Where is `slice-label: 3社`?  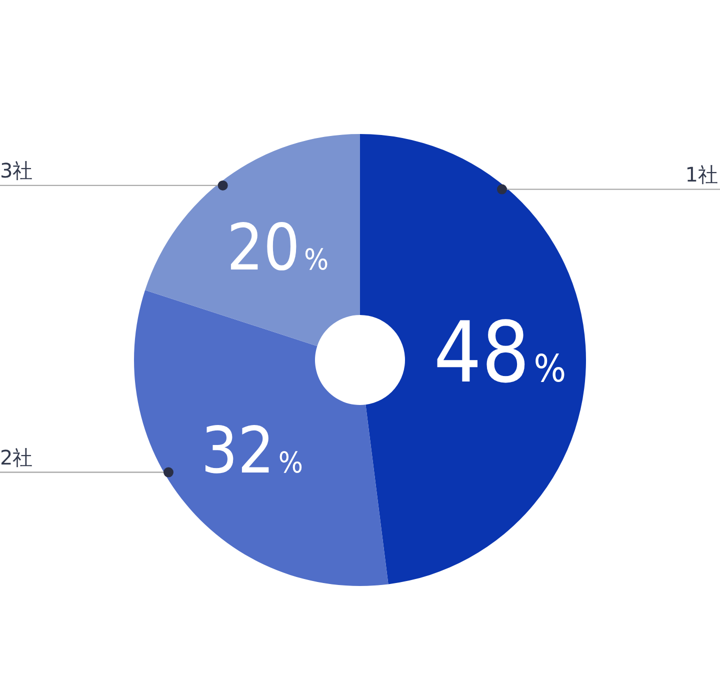 slice-label: 3社 is located at coordinates (16, 170).